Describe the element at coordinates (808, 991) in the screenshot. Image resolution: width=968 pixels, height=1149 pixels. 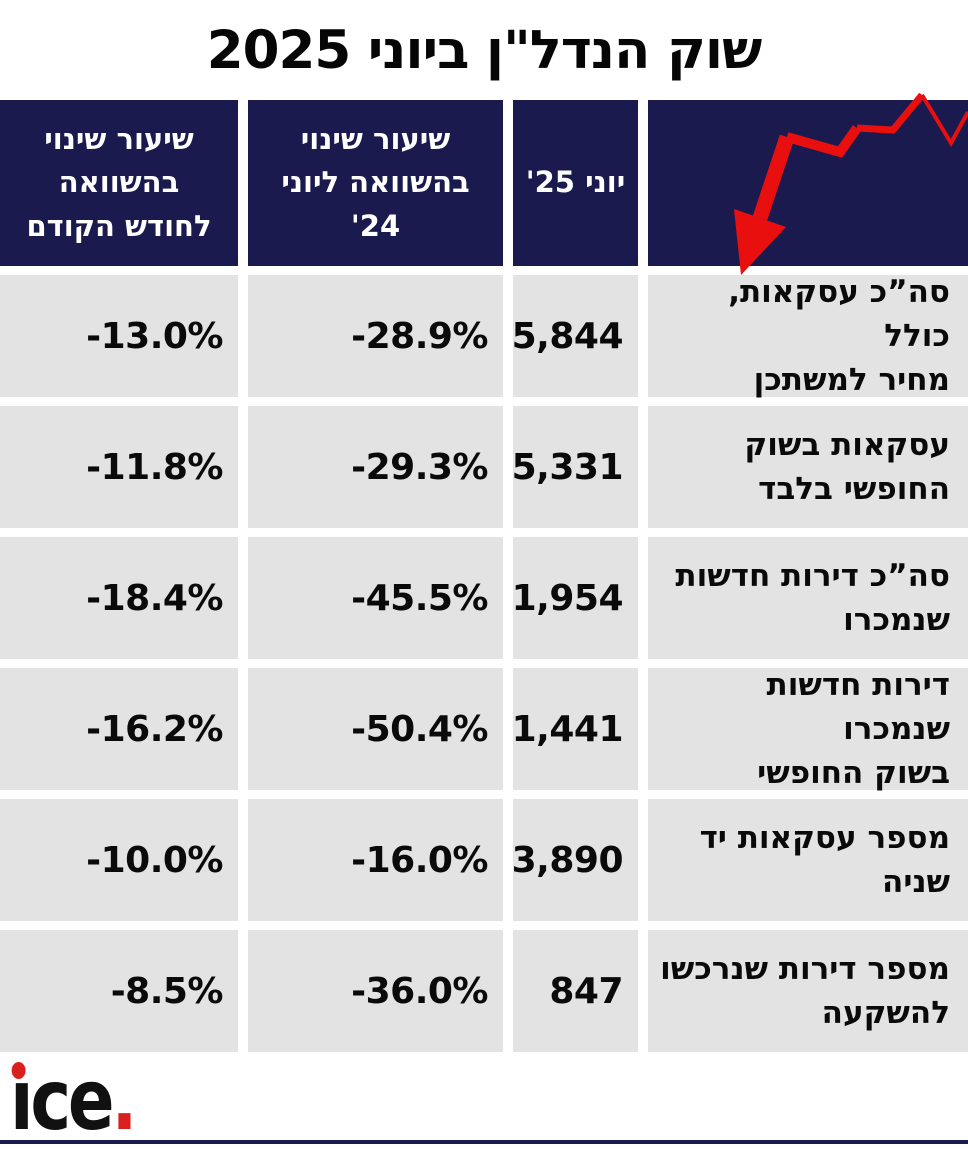
I see `row-label: מספר דירות שנרכשו להשקעה` at that location.